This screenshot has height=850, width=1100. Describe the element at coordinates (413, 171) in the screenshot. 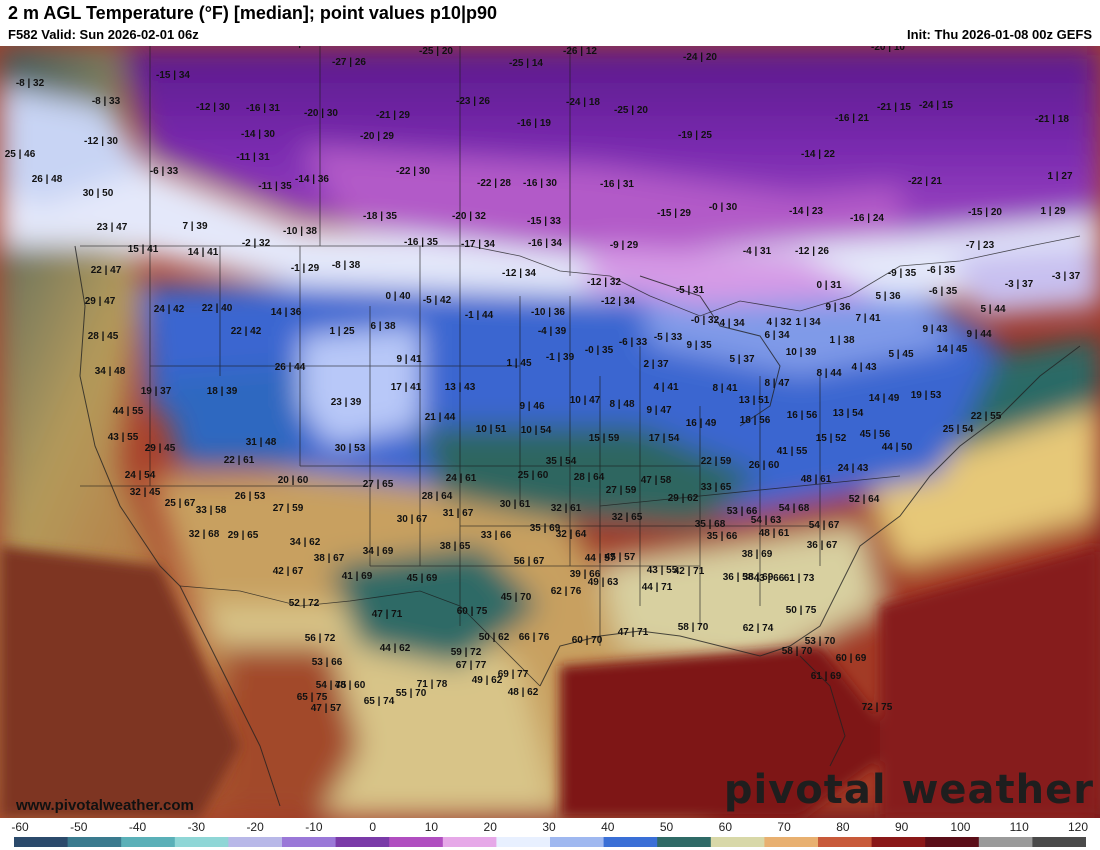

I see `point-value-label: -22 | 30` at that location.